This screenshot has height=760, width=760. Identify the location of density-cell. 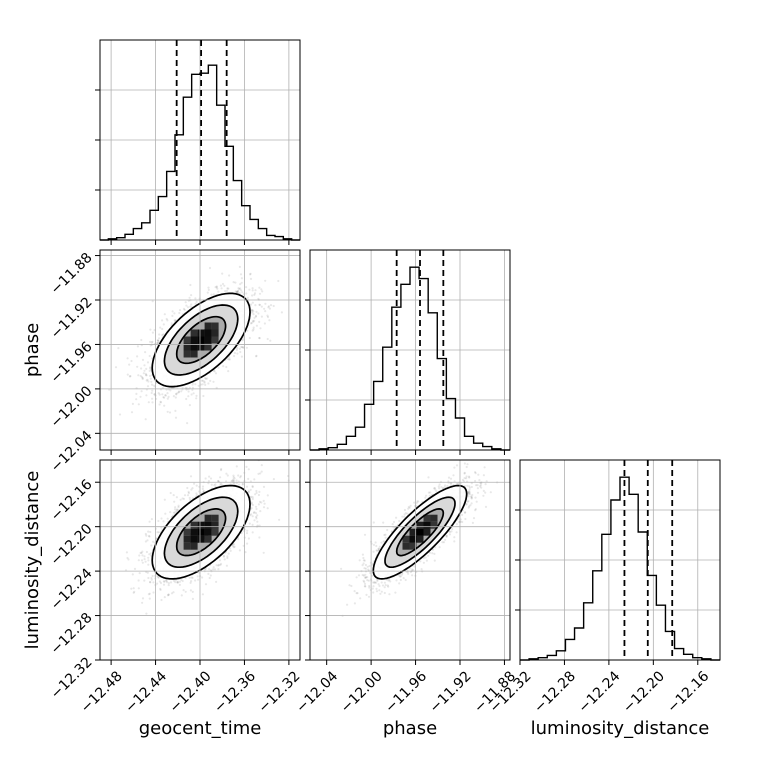
(194, 347).